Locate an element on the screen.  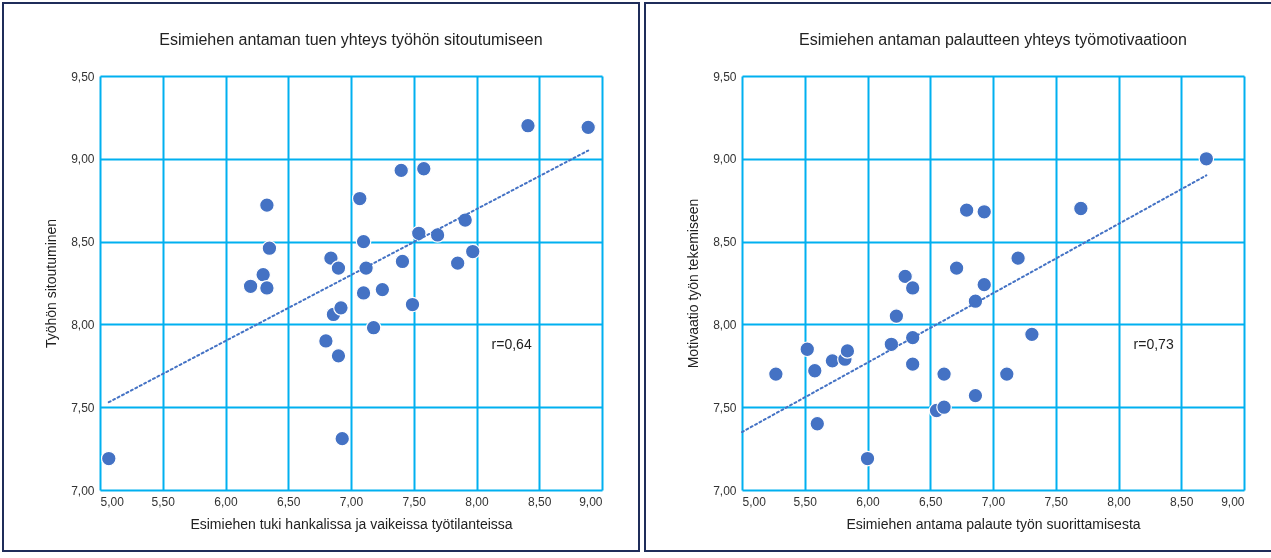
annotation: r=0,64 is located at coordinates (511, 344).